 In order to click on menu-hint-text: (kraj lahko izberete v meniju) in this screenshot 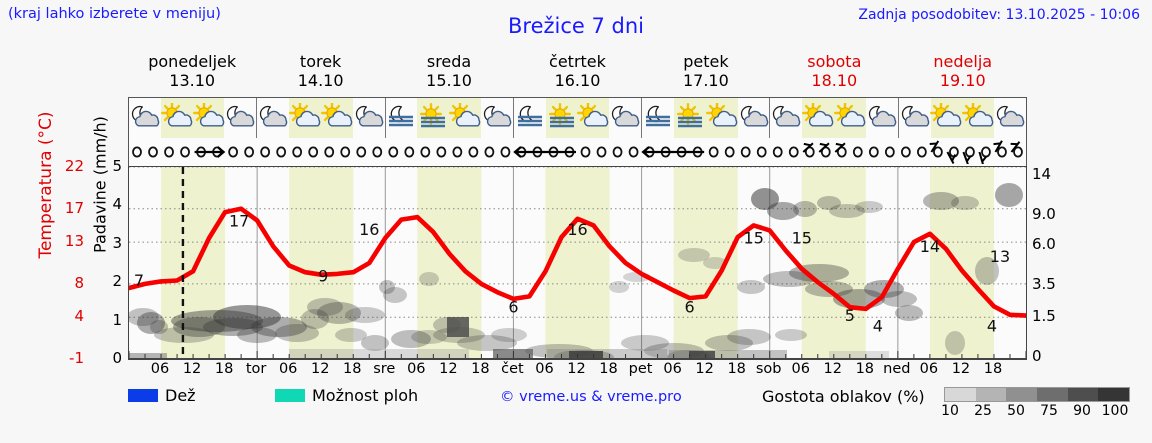, I will do `click(114, 14)`.